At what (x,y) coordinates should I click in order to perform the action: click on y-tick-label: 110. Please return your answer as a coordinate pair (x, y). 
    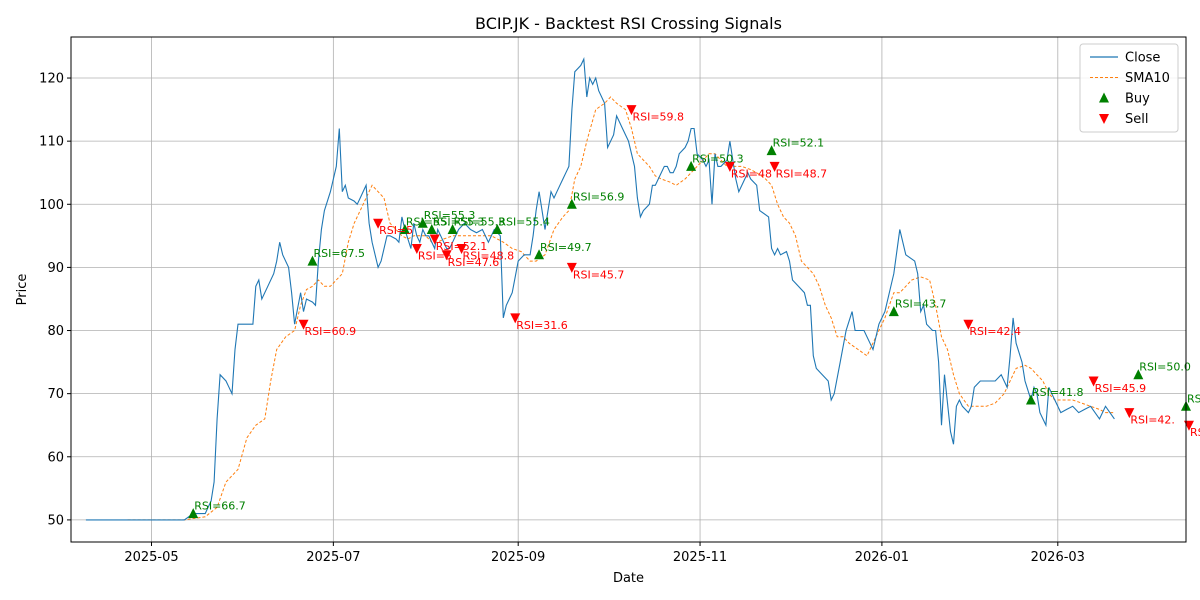
    Looking at the image, I should click on (51, 142).